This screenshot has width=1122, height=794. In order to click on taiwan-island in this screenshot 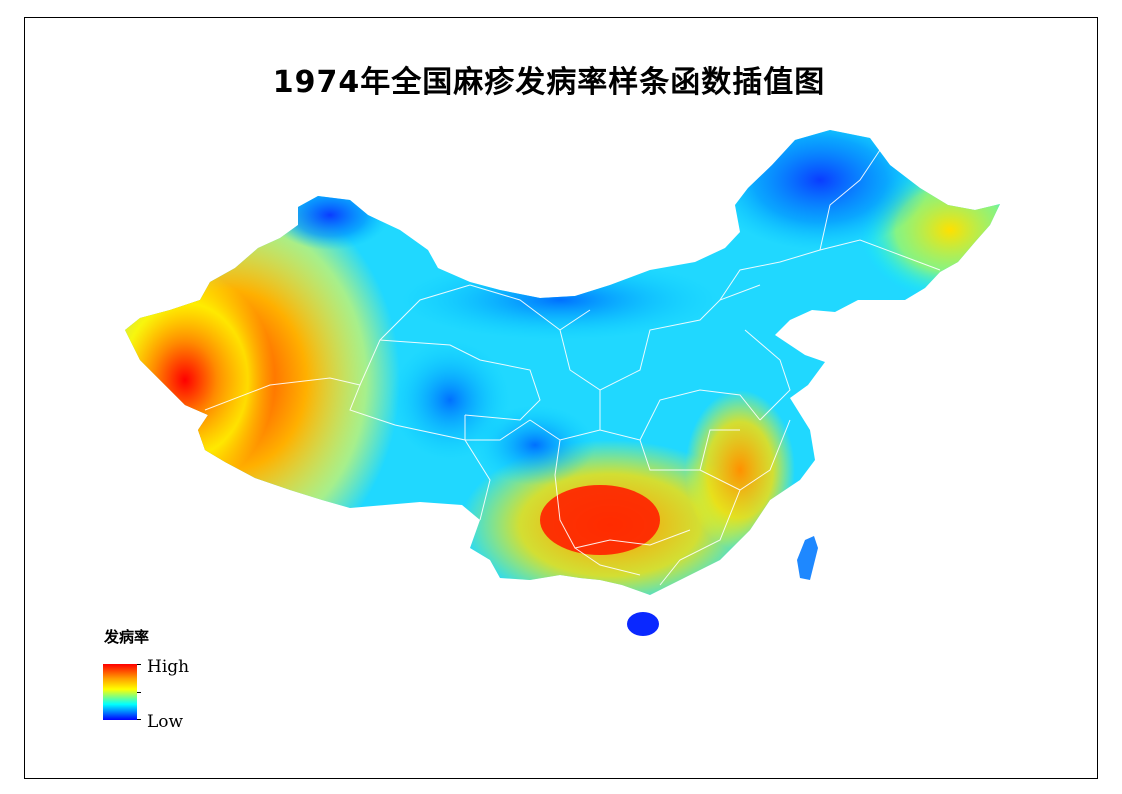, I will do `click(807, 558)`.